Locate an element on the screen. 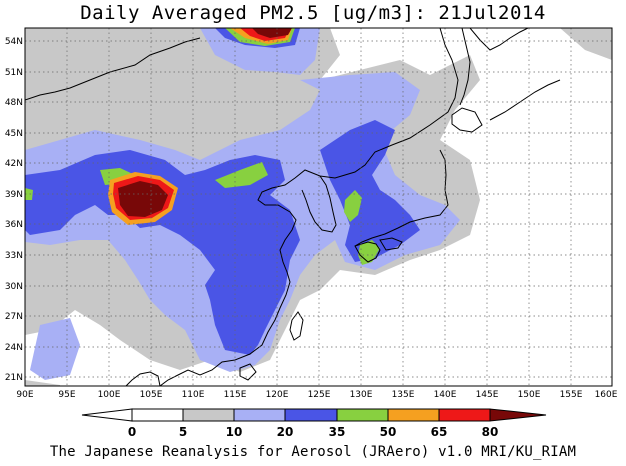 Image resolution: width=626 pixels, height=466 pixels. lat-tick-label: 21N is located at coordinates (14, 378).